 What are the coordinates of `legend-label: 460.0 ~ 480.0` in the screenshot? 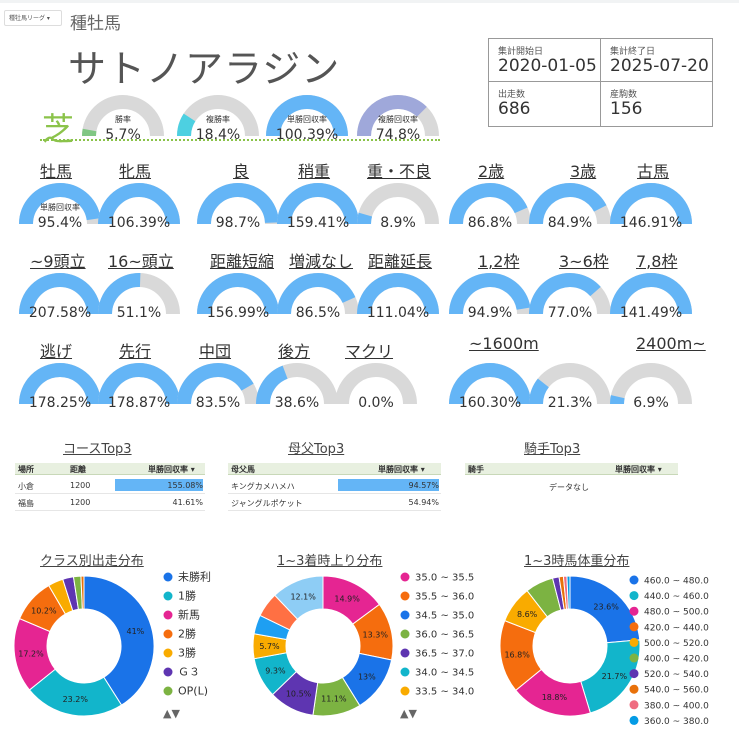 It's located at (676, 582).